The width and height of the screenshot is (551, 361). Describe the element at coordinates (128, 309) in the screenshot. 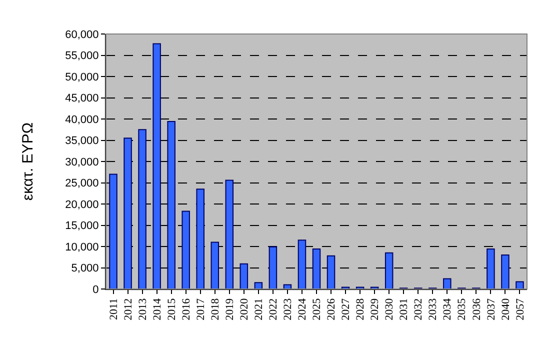

I see `x-tick-label: 2012` at that location.